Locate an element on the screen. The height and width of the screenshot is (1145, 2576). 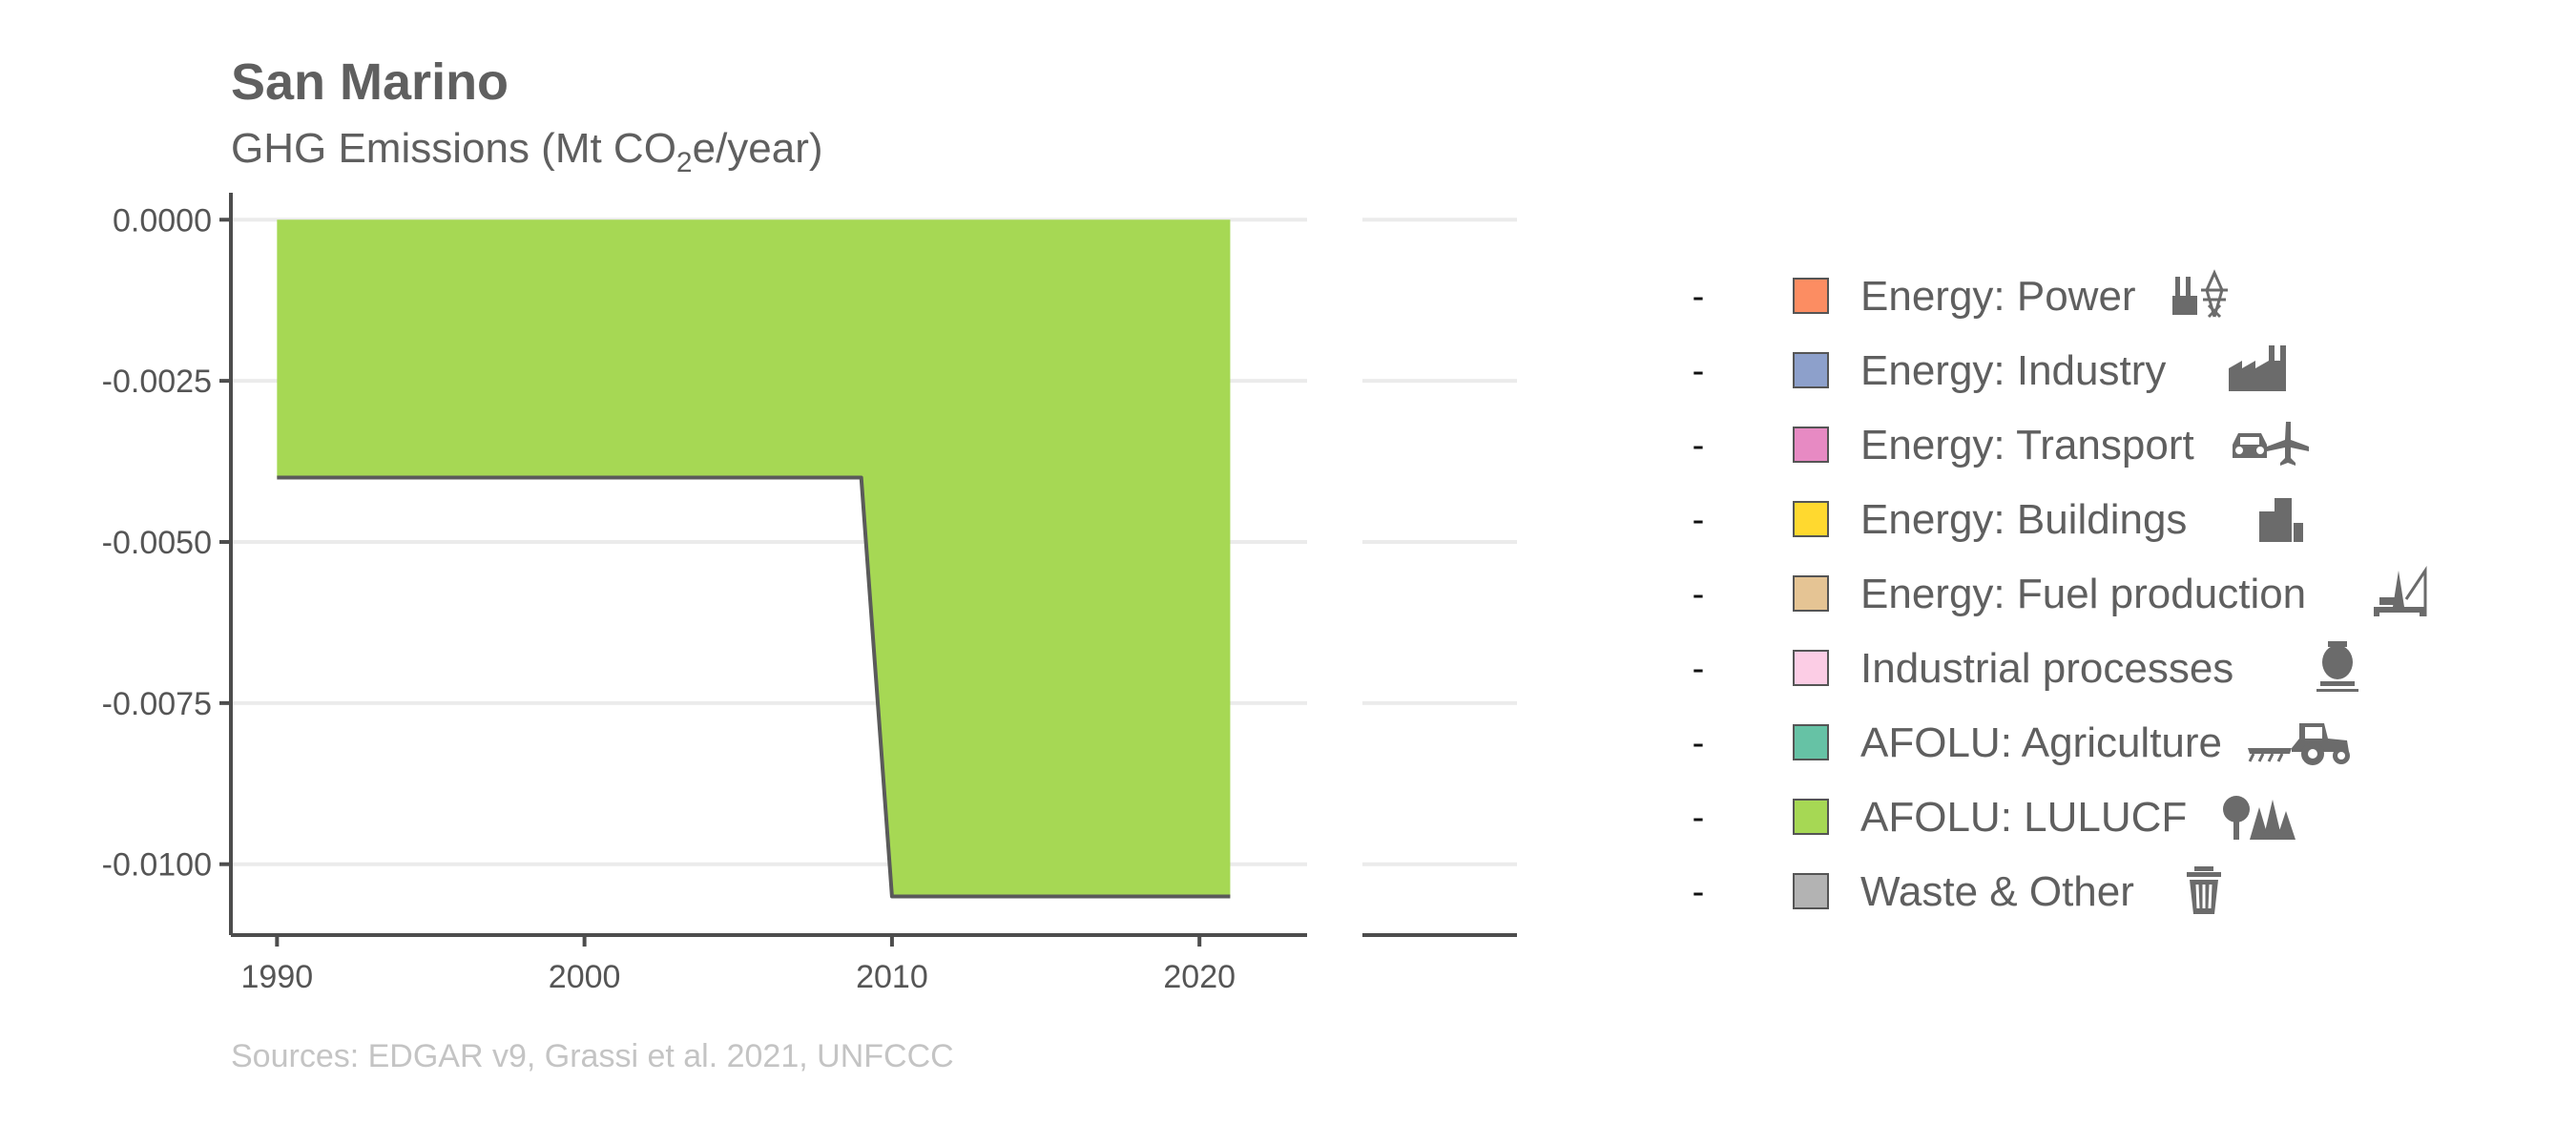
y-tick-label: -0.0050 is located at coordinates (157, 543).